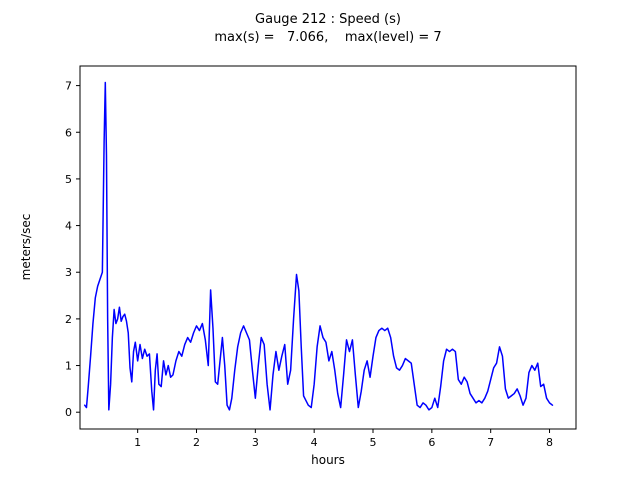 The image size is (640, 480). I want to click on y-tick-label: 4, so click(68, 226).